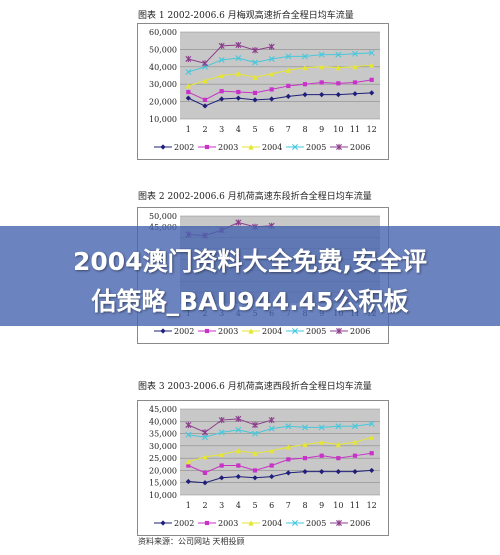 This screenshot has height=555, width=500. What do you see at coordinates (251, 523) in the screenshot?
I see `chart-3-legend-marker-2004` at bounding box center [251, 523].